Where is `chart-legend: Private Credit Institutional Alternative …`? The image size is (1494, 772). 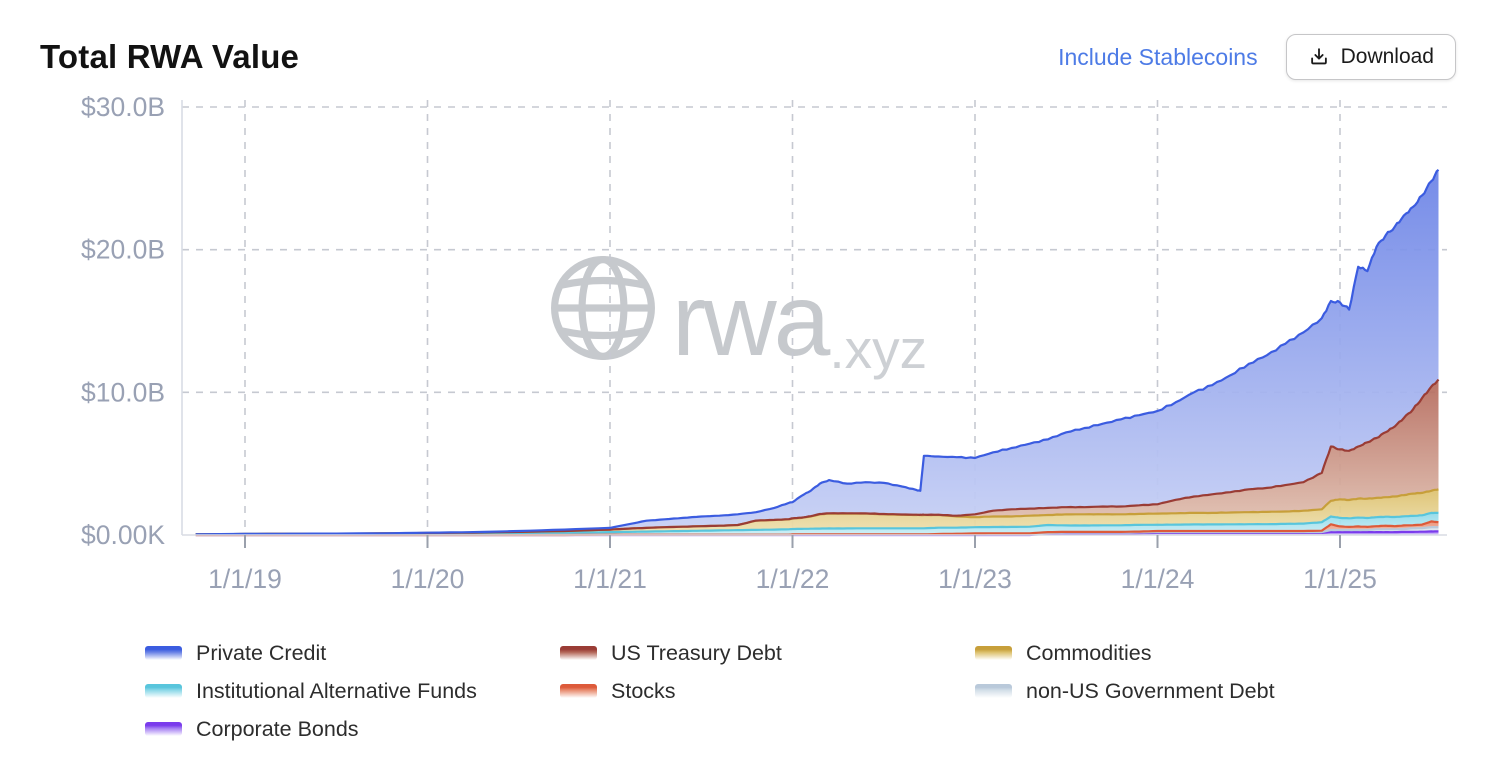 chart-legend: Private Credit Institutional Alternative … is located at coordinates (710, 691).